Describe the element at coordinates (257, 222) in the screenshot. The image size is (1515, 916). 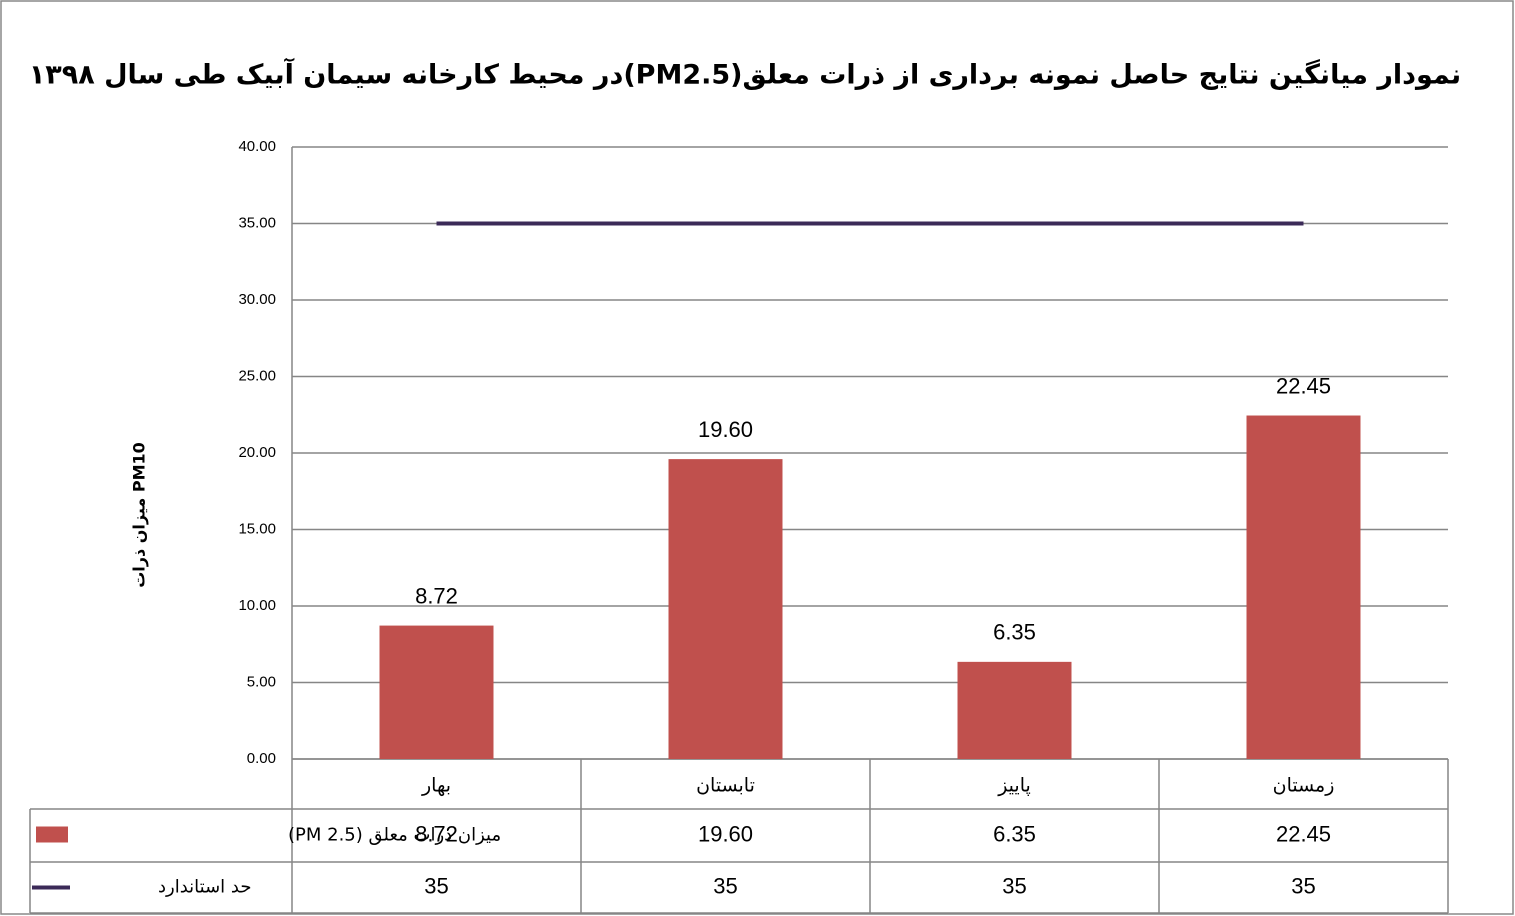
I see `y-tick-label: 35.00` at that location.